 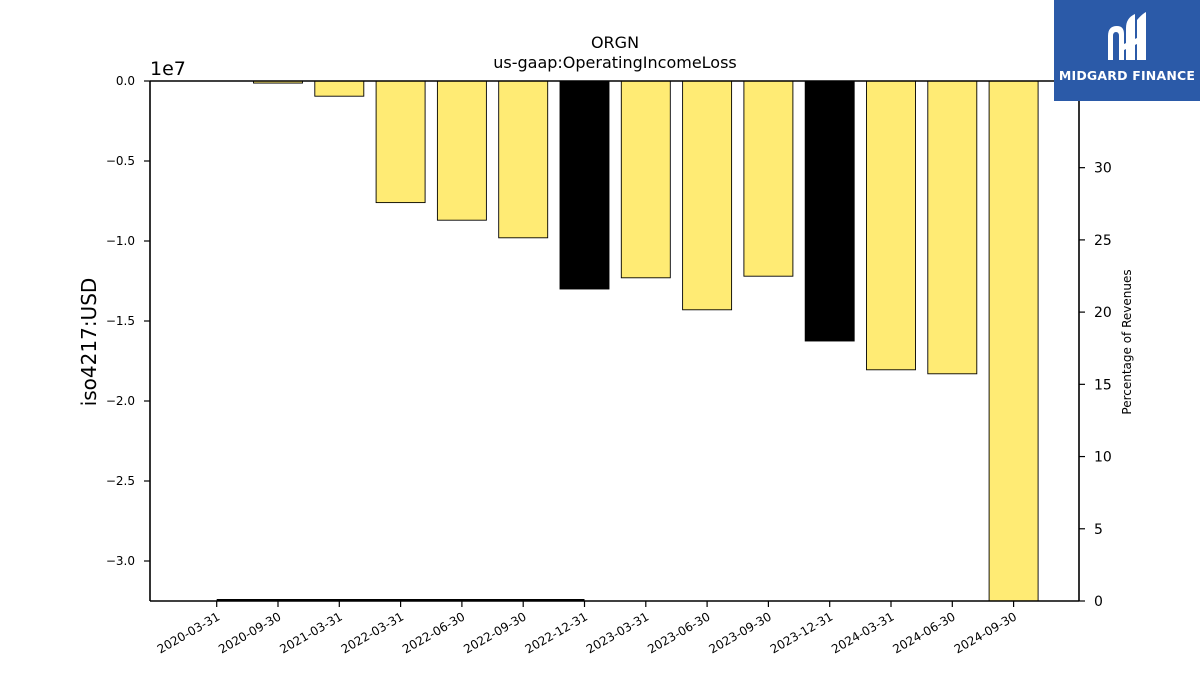 I want to click on midgard-finance-logo: MIDGARD FINANCE, so click(x=1127, y=50).